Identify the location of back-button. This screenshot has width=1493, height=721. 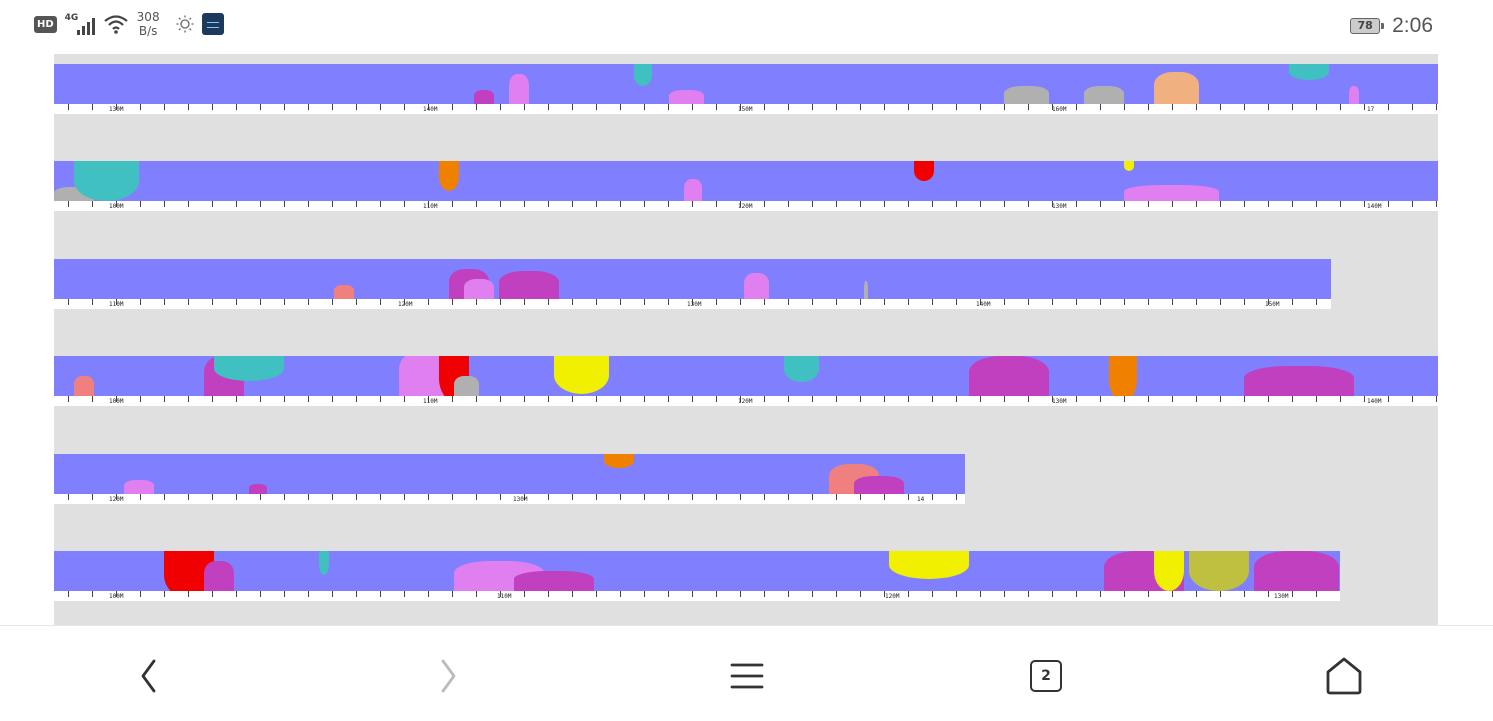
(149, 676).